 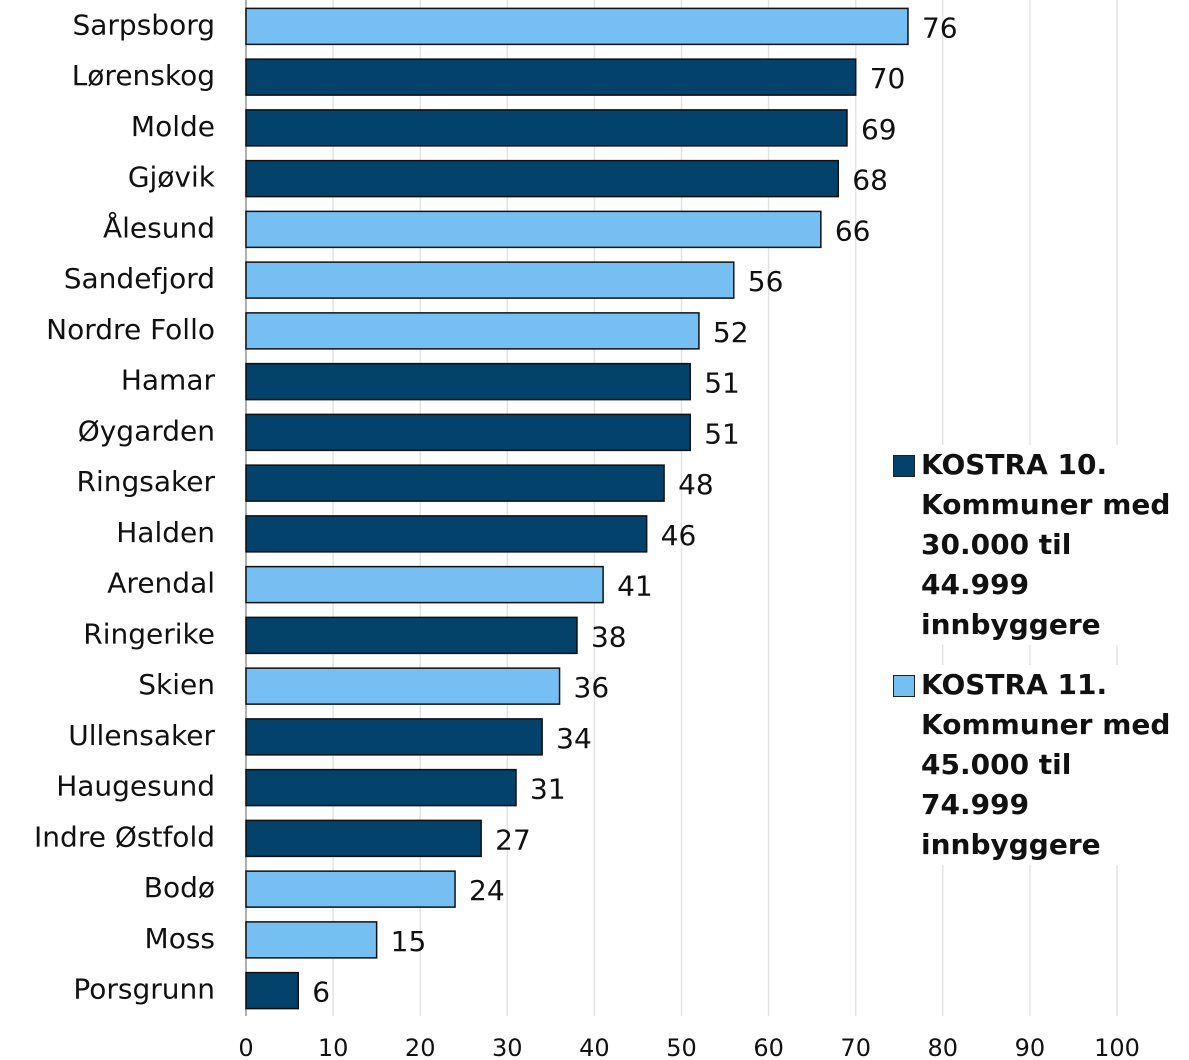 I want to click on y-tick-label: Hamar, so click(x=168, y=380).